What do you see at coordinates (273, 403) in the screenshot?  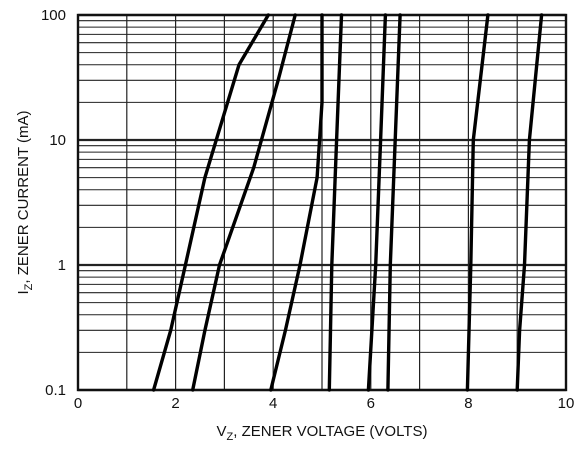 I see `x-tick-label: 4` at bounding box center [273, 403].